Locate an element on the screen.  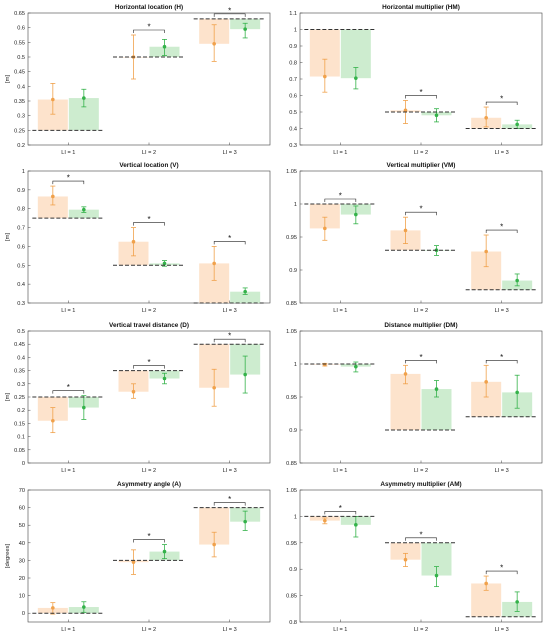
y-tick-label: 0.2 is located at coordinates (21, 411).